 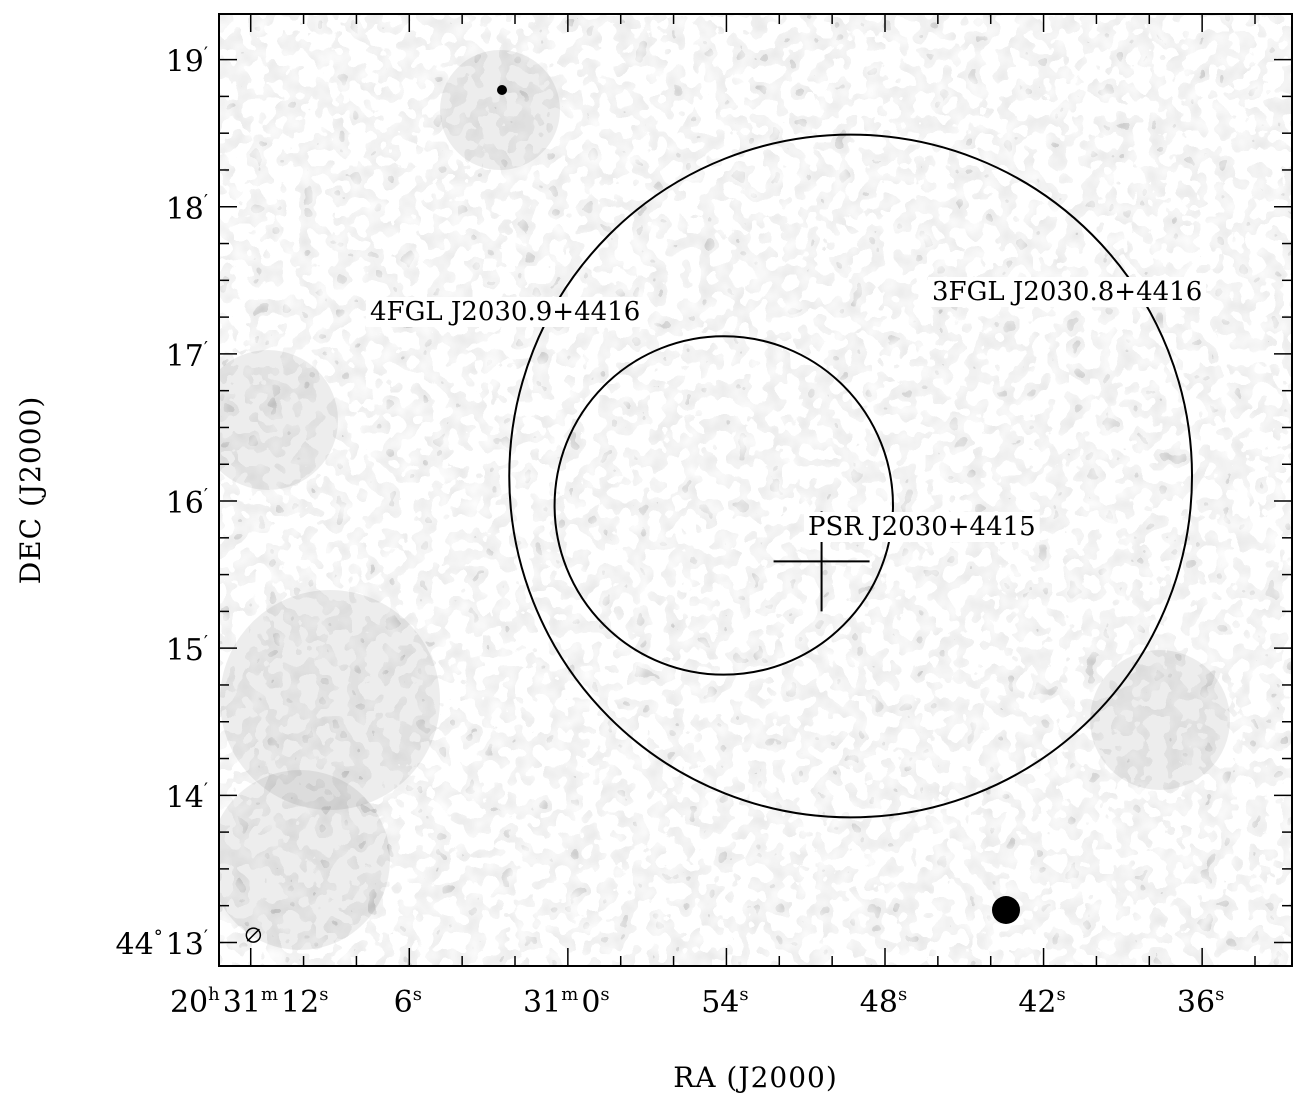 I want to click on source-label: PSR J2030+4415, so click(x=922, y=527).